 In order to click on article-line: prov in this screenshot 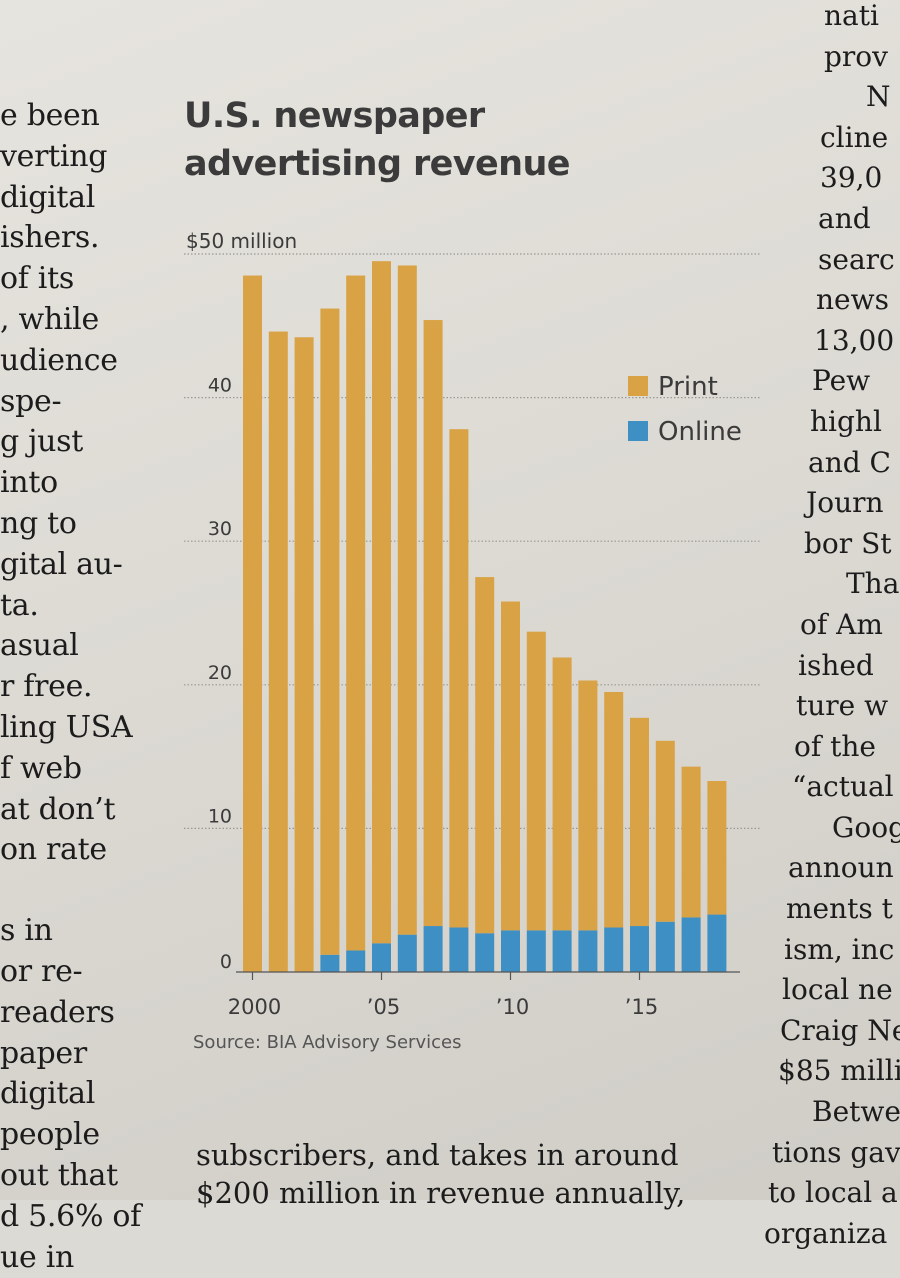, I will do `click(856, 56)`.